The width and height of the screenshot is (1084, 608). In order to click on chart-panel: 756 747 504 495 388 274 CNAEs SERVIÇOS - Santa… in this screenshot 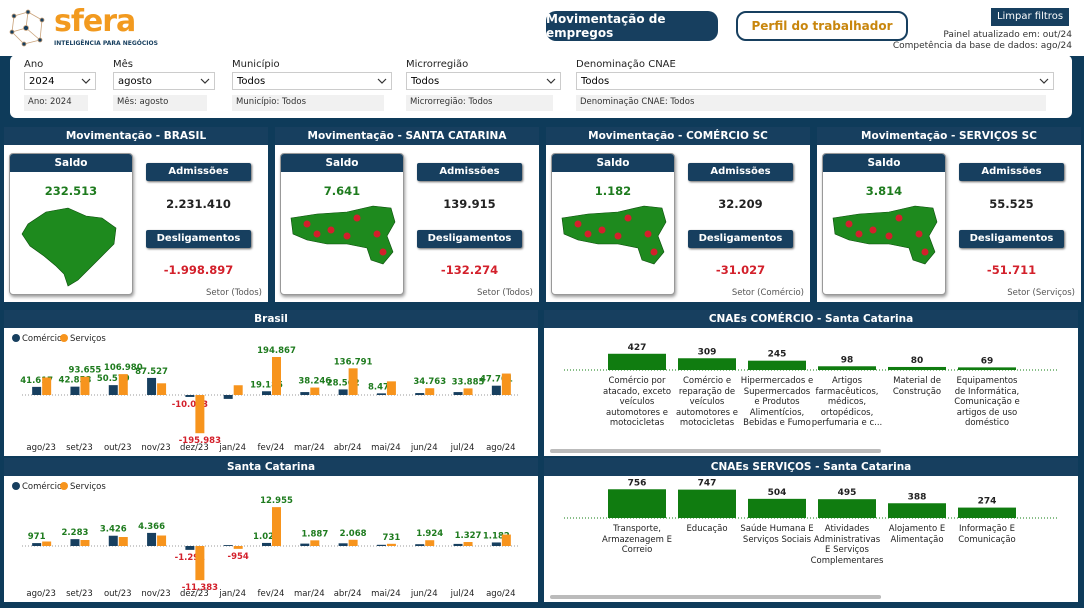, I will do `click(811, 530)`.